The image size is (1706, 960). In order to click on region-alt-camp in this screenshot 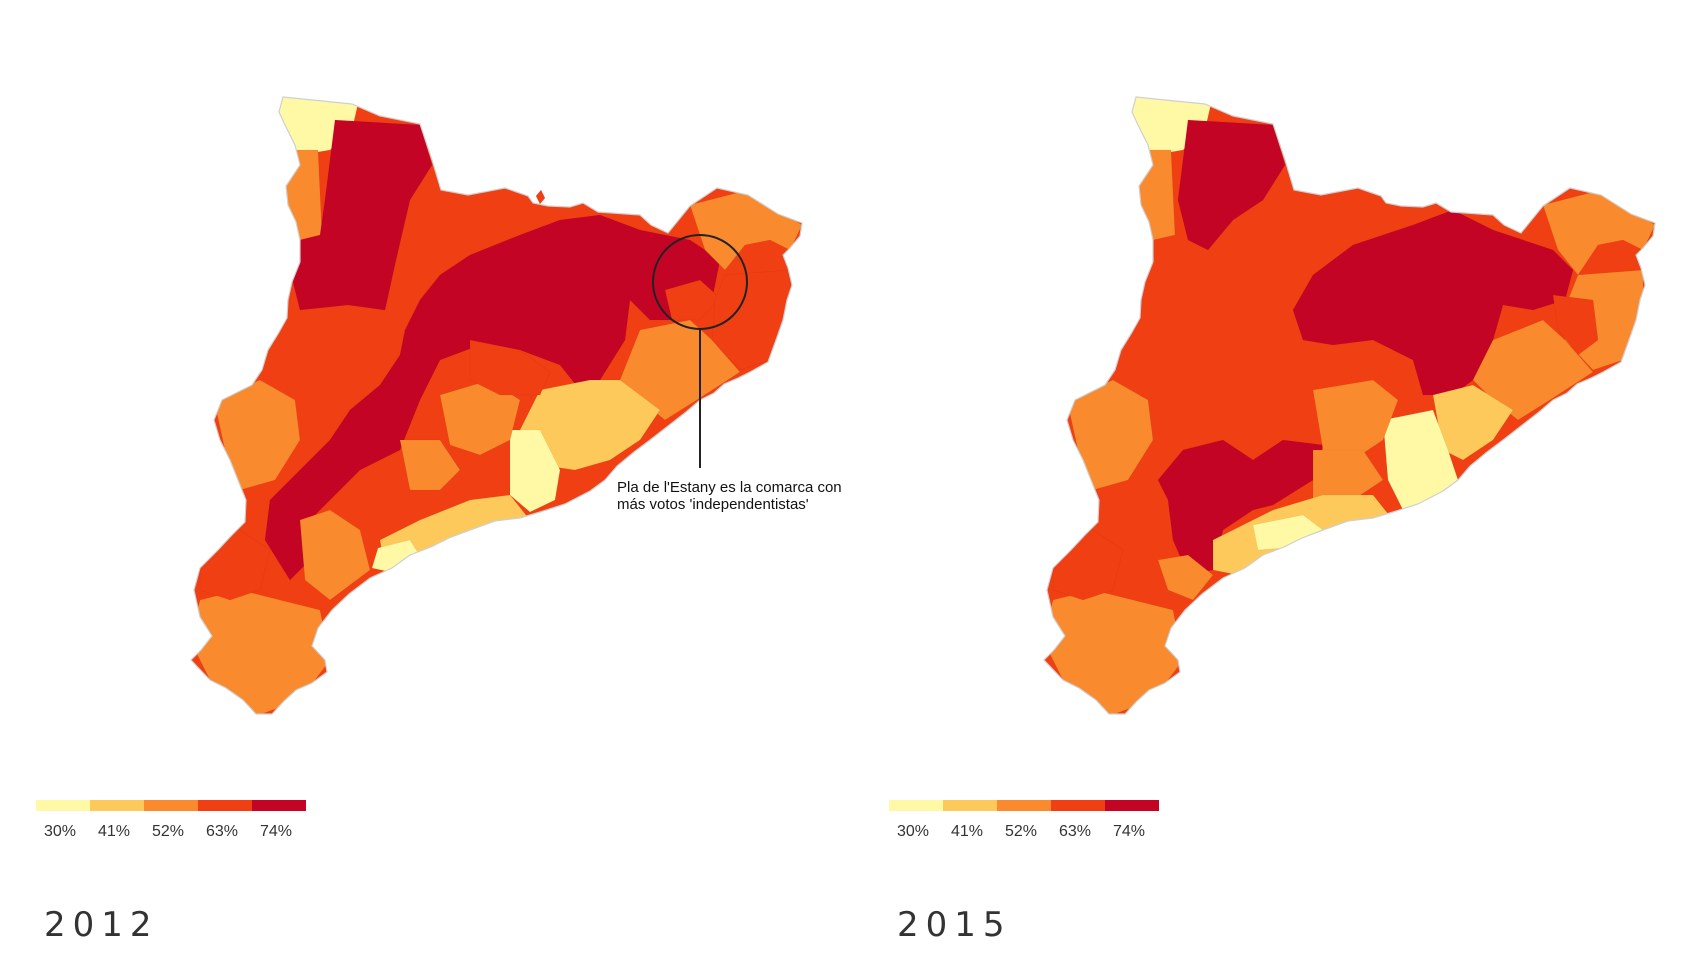, I will do `click(430, 465)`.